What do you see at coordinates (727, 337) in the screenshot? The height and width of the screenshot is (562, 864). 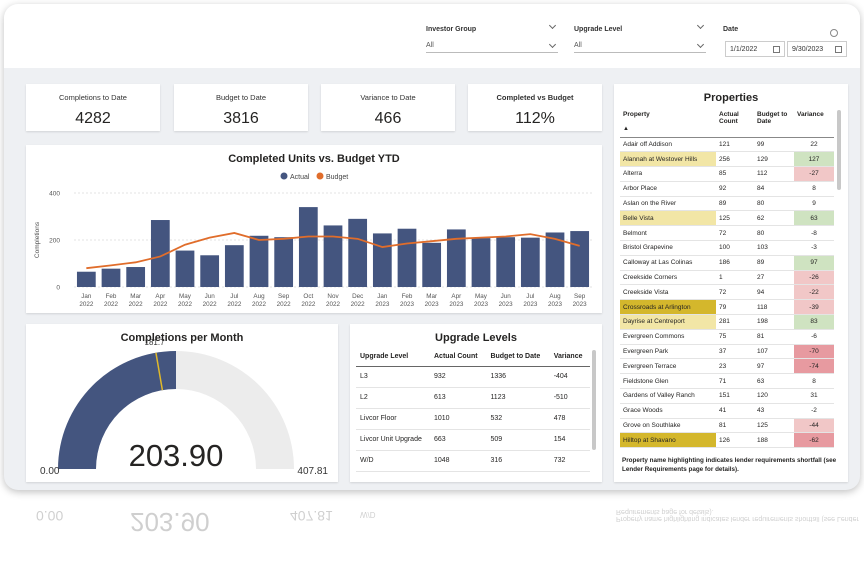 I see `property-row: Evergreen Commons 75 81 -6` at bounding box center [727, 337].